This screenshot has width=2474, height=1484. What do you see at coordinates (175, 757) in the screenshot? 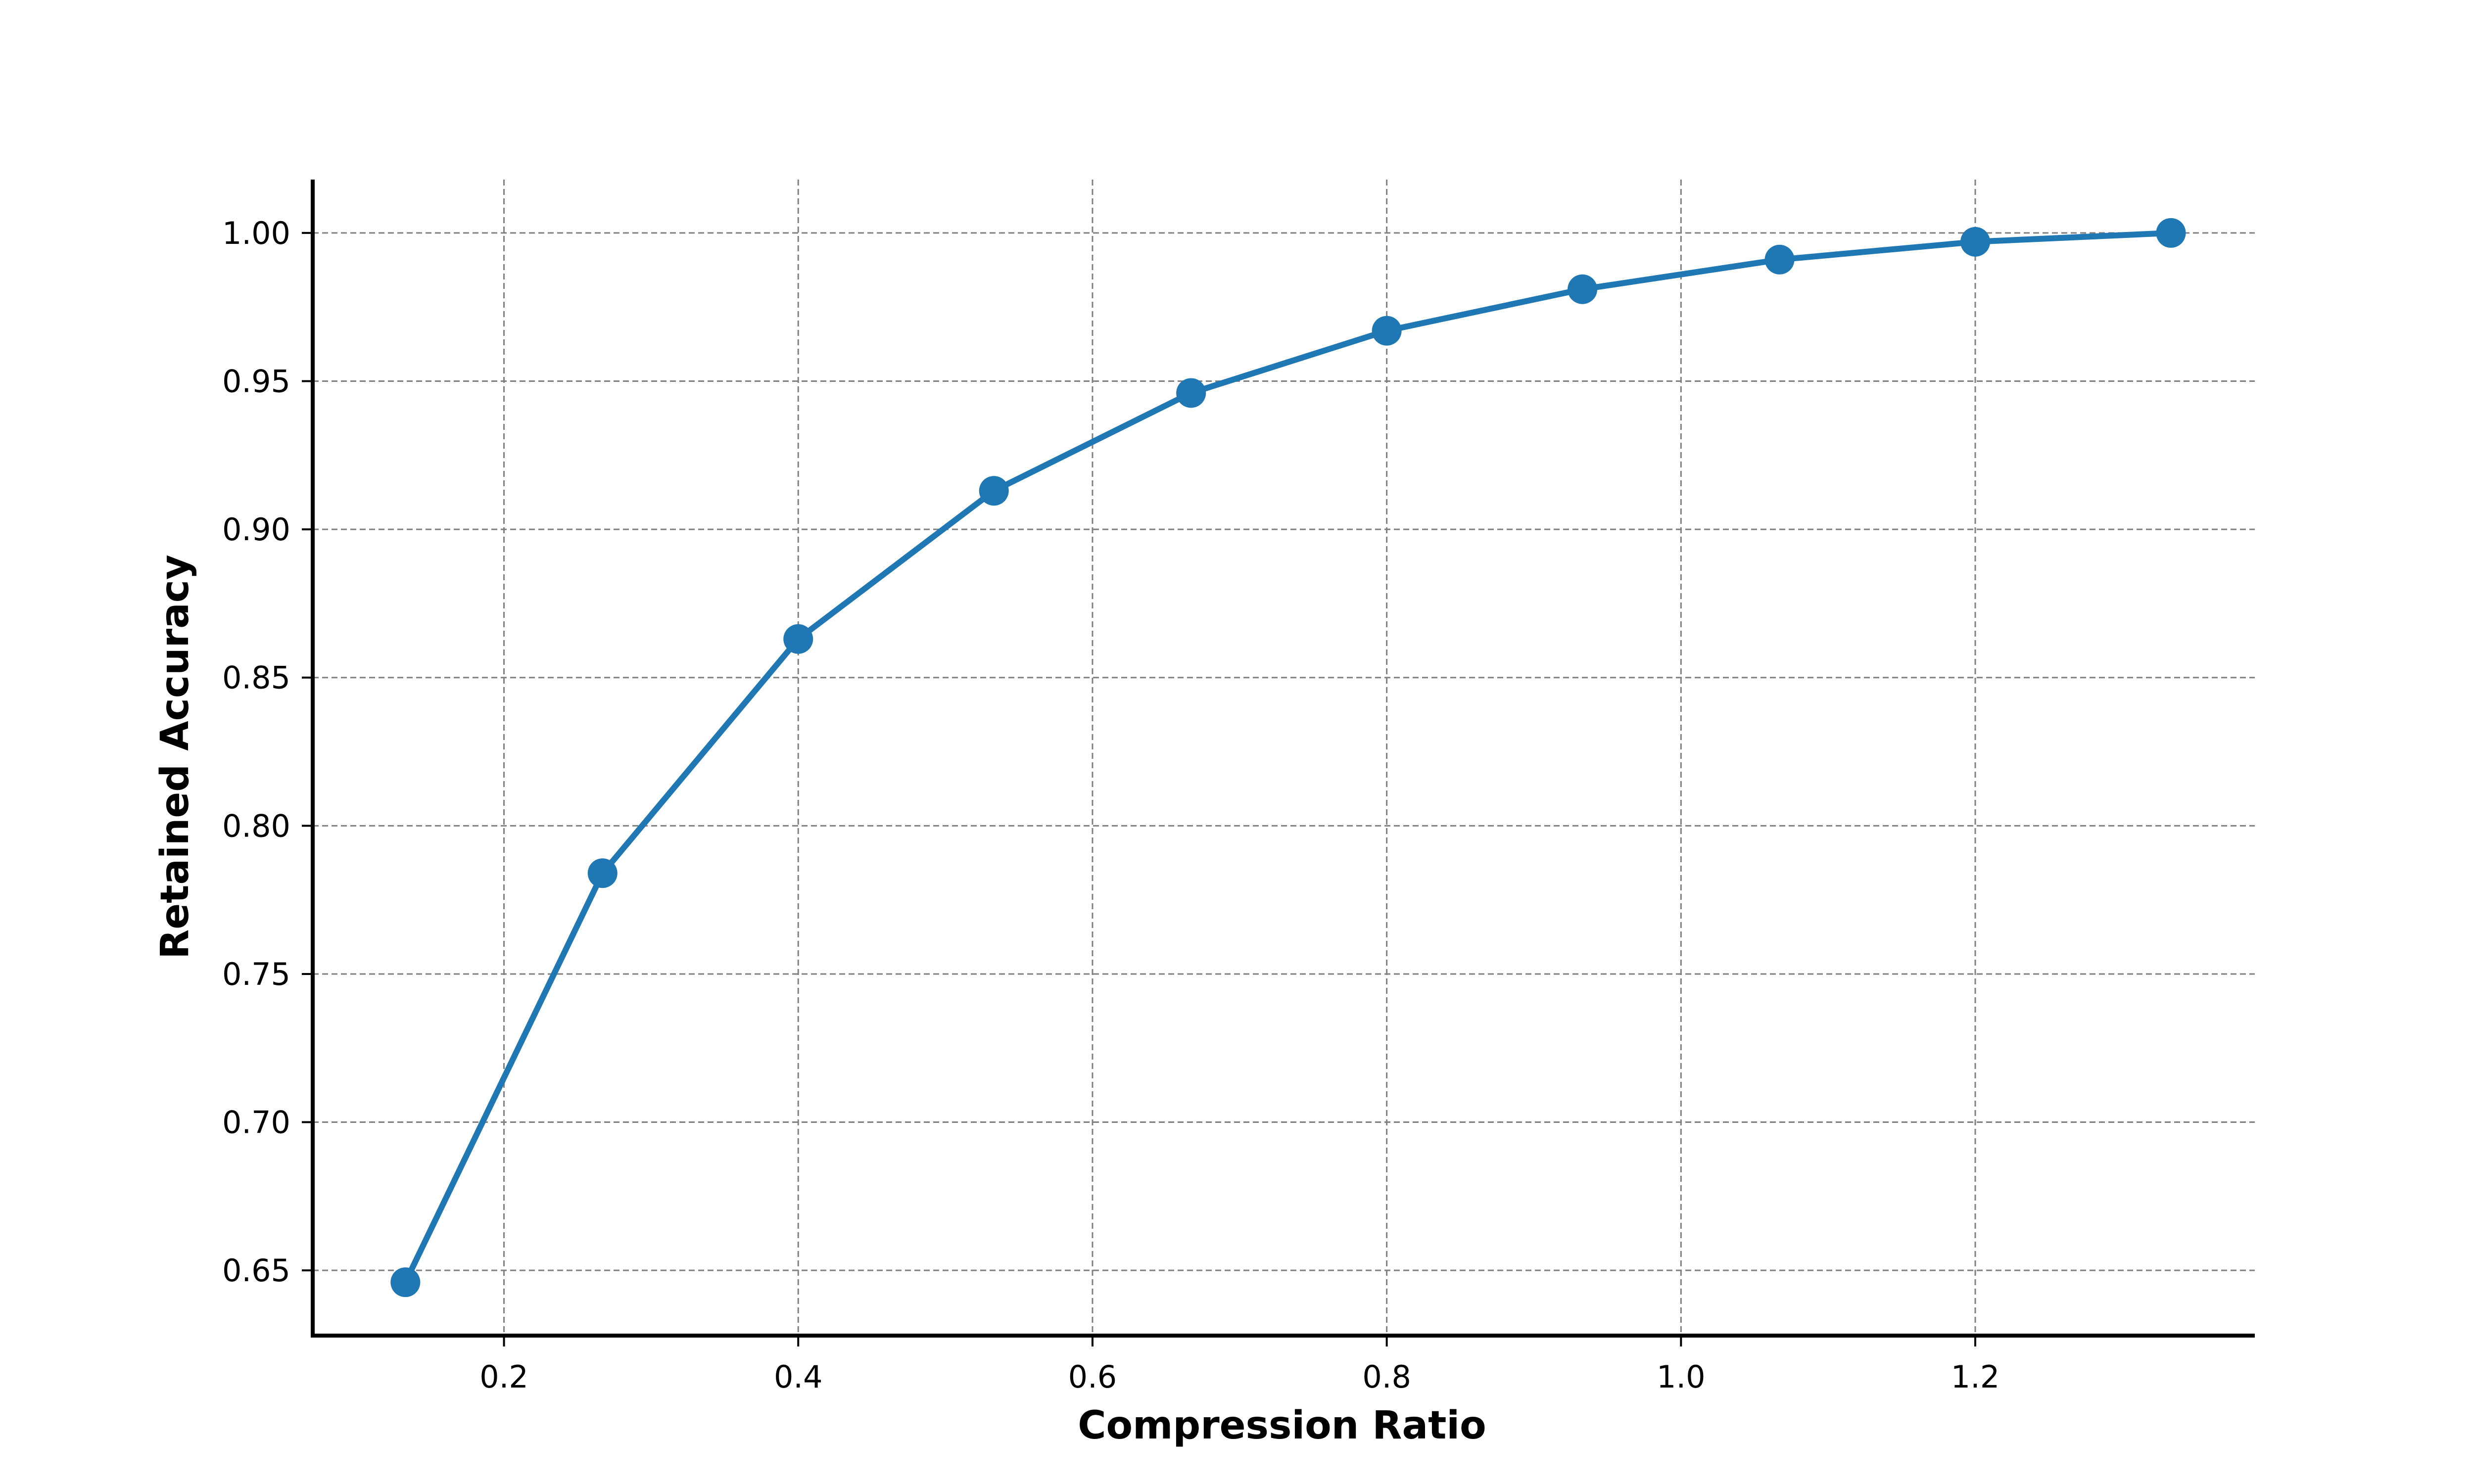
I see `y-axis-title: Retained Accuracy` at bounding box center [175, 757].